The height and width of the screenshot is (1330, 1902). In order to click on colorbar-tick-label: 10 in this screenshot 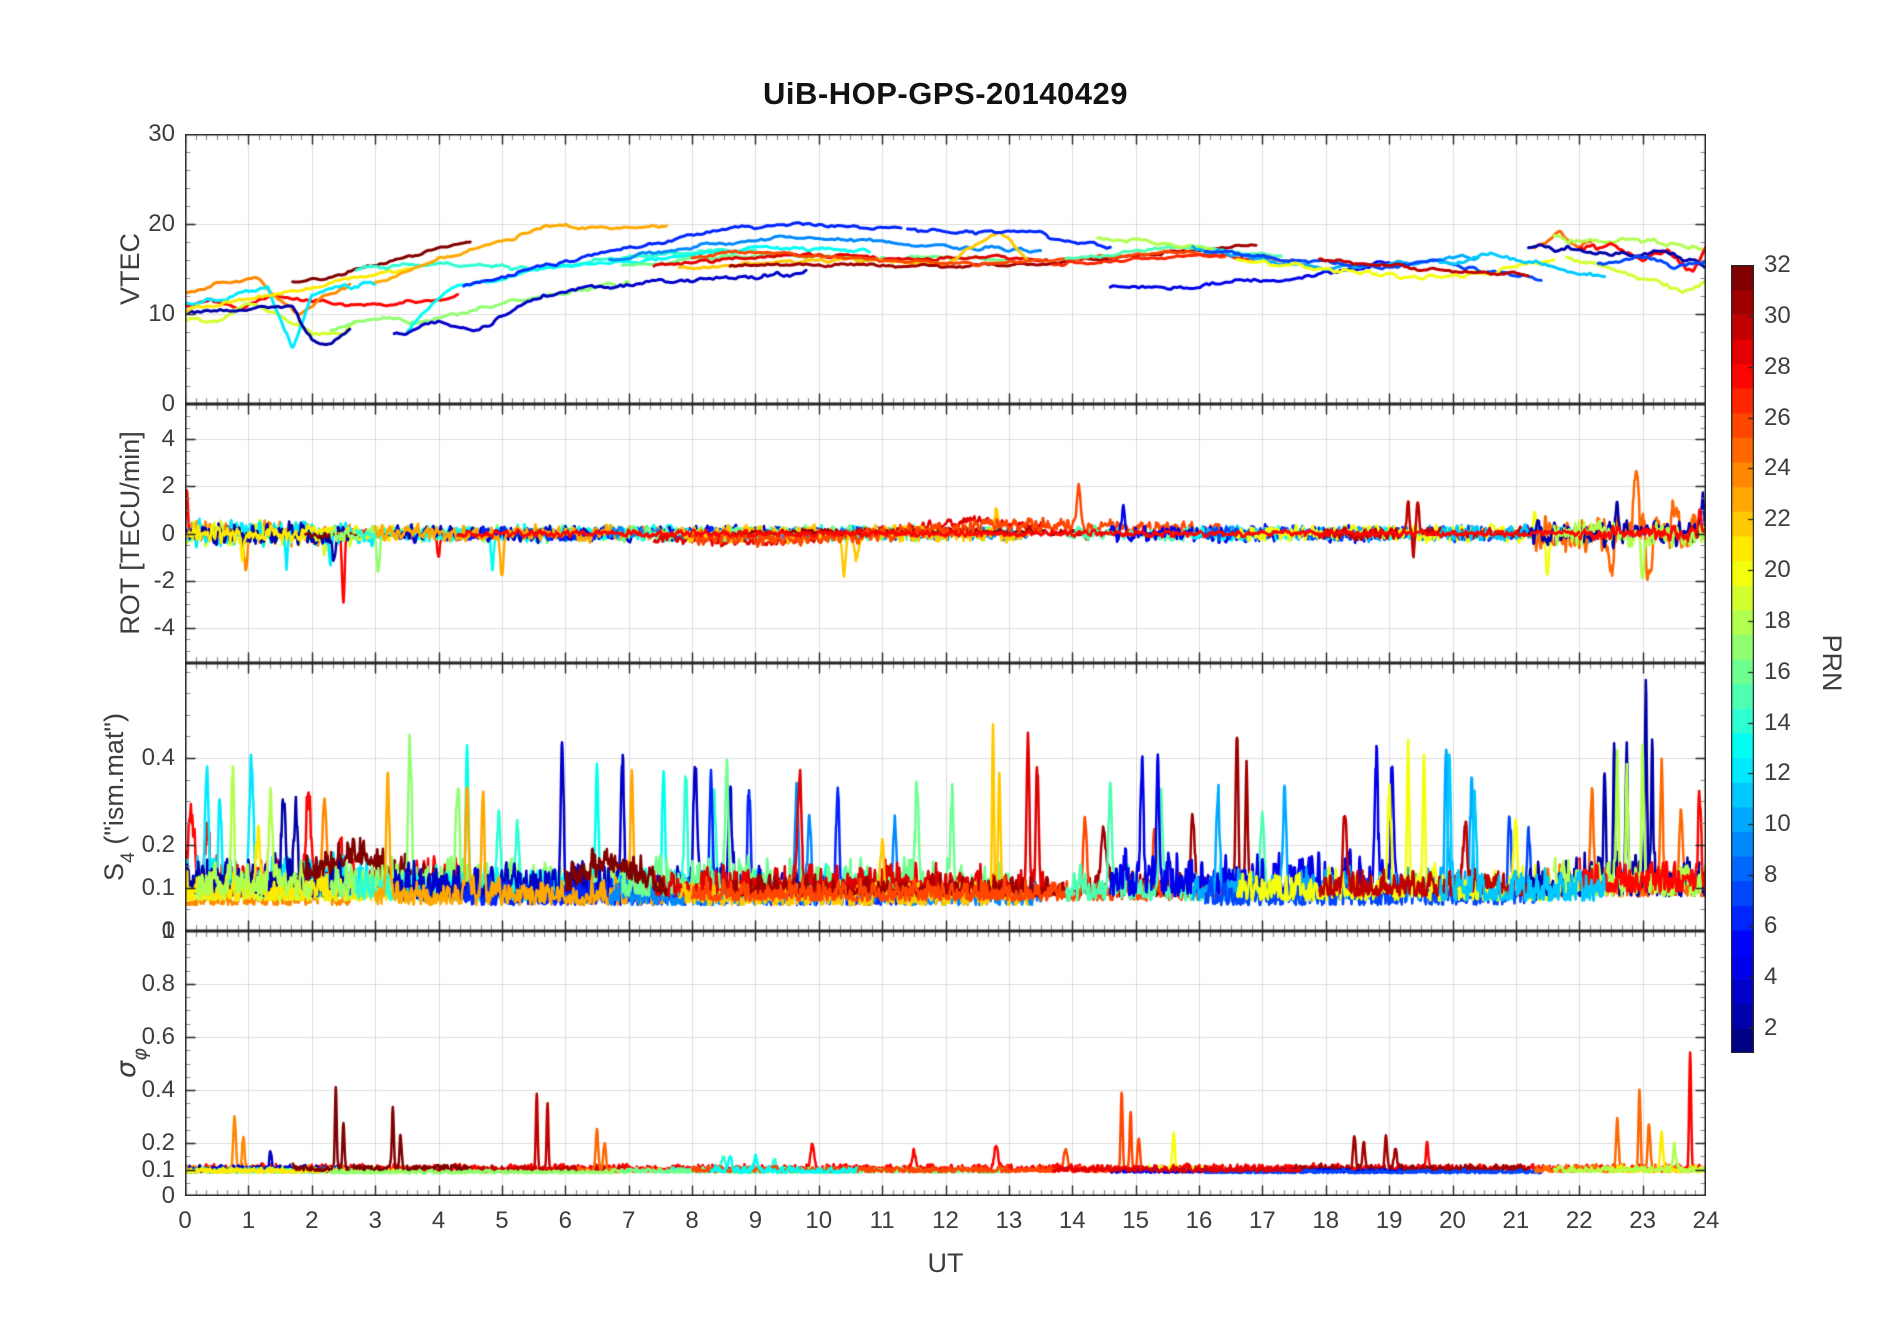, I will do `click(1777, 824)`.